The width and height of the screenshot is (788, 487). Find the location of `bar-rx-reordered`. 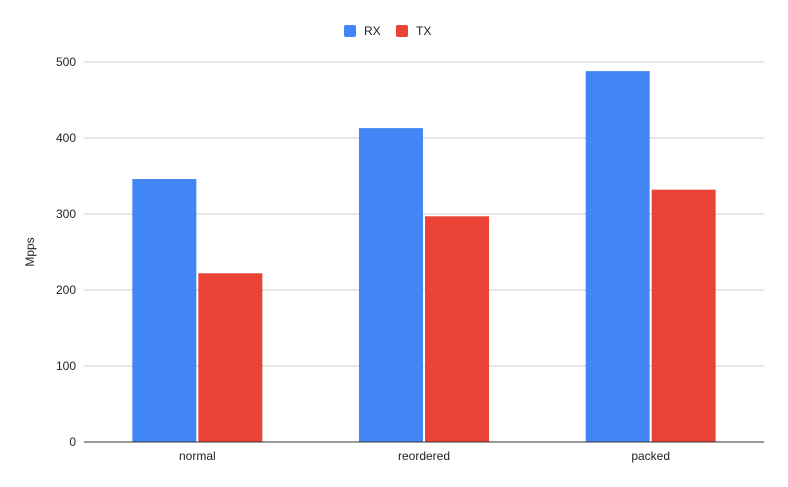

bar-rx-reordered is located at coordinates (391, 285).